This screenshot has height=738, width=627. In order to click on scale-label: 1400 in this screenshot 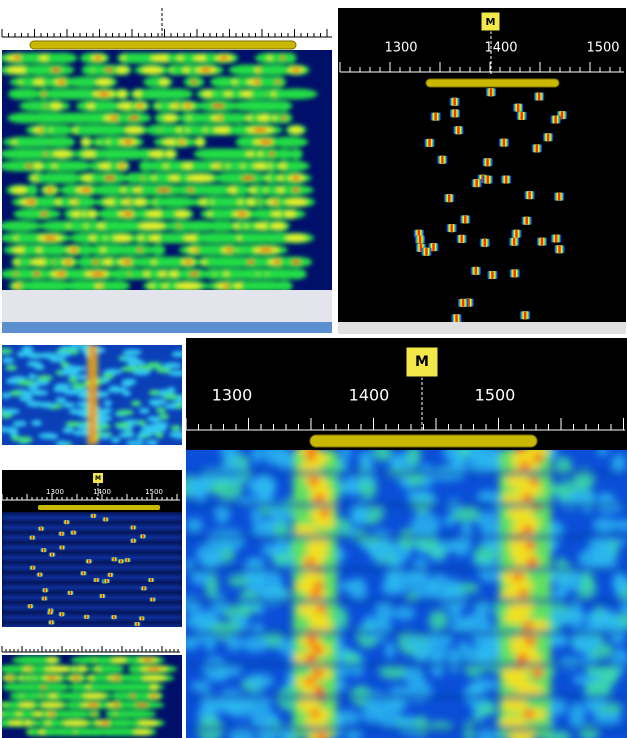, I will do `click(500, 48)`.